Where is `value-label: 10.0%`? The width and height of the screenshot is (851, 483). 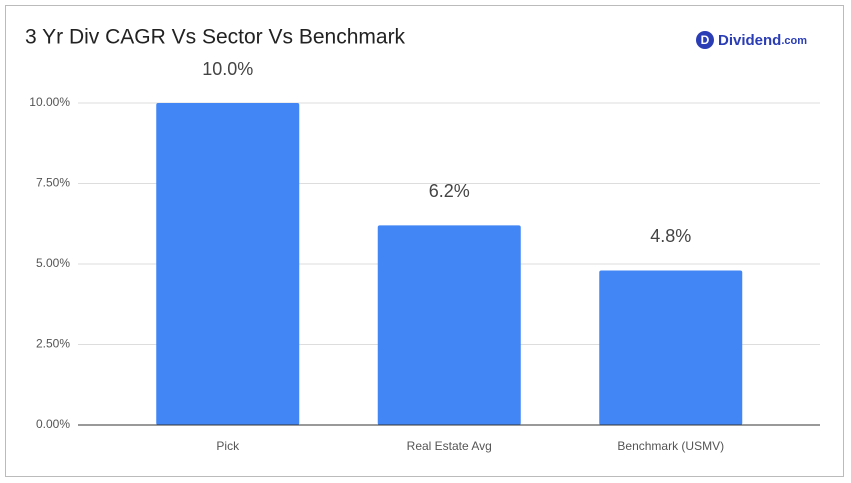 value-label: 10.0% is located at coordinates (227, 69).